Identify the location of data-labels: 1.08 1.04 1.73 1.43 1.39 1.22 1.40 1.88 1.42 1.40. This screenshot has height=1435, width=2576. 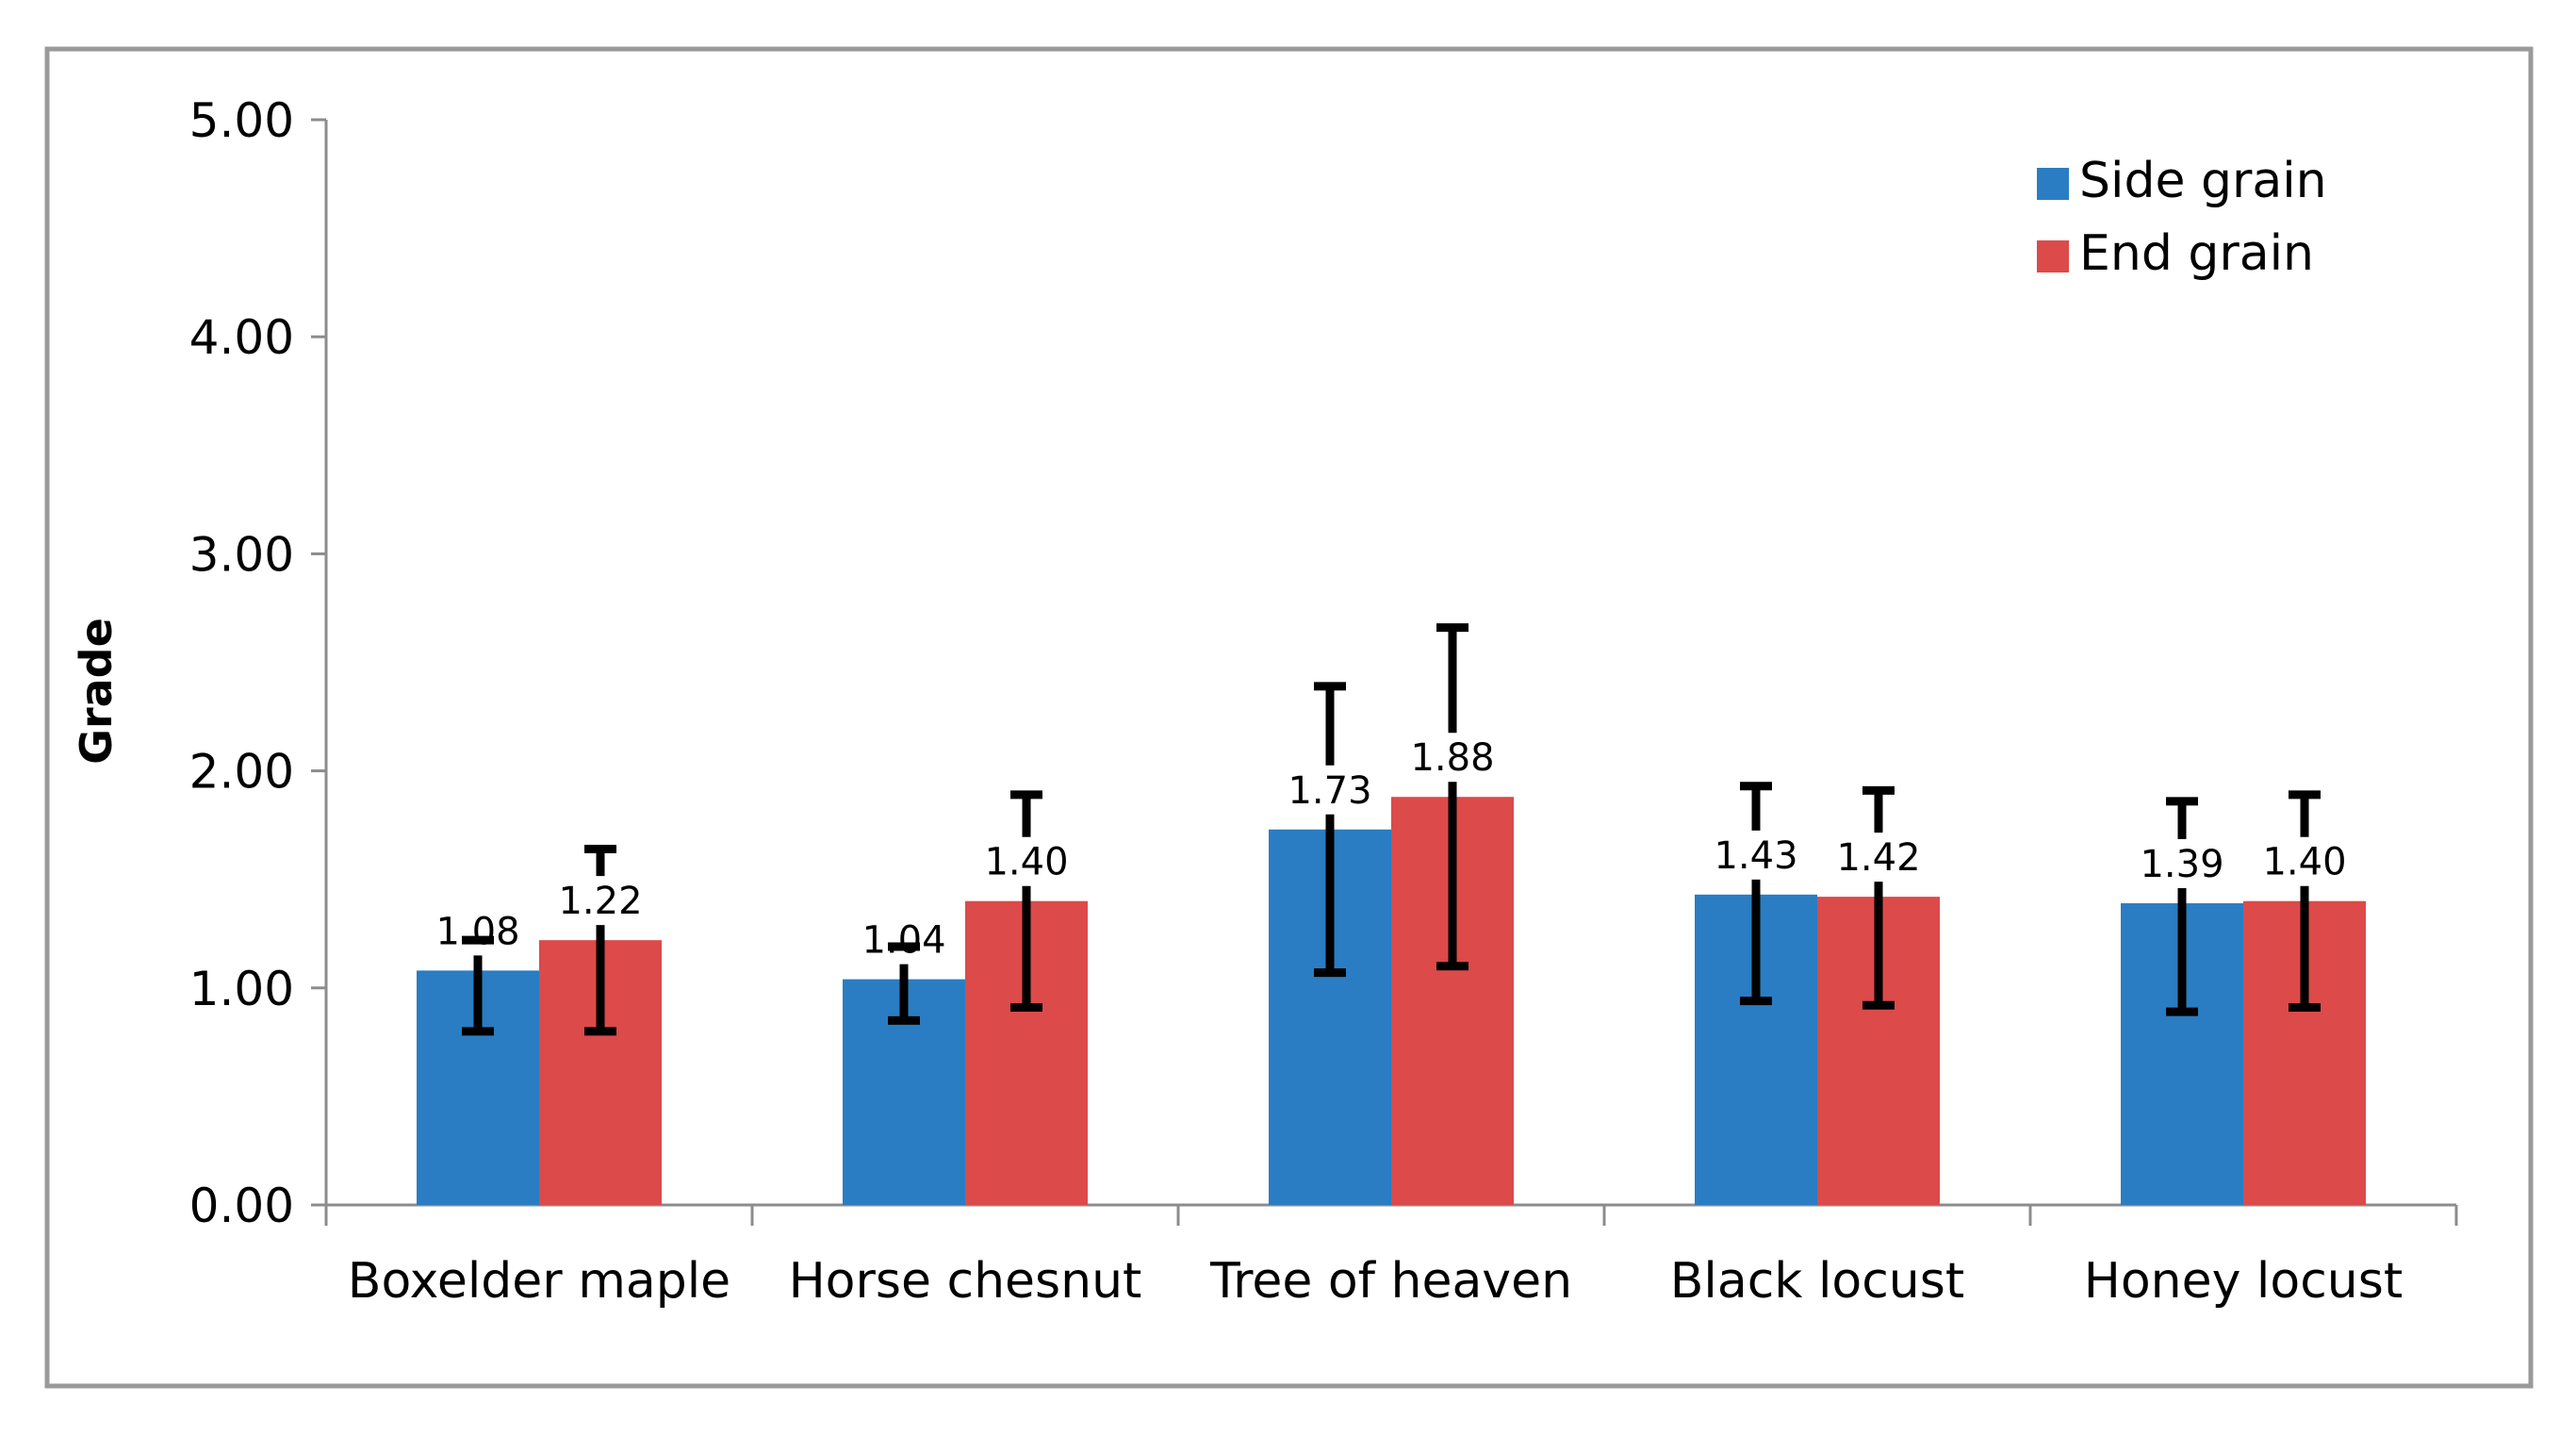
(1390, 849).